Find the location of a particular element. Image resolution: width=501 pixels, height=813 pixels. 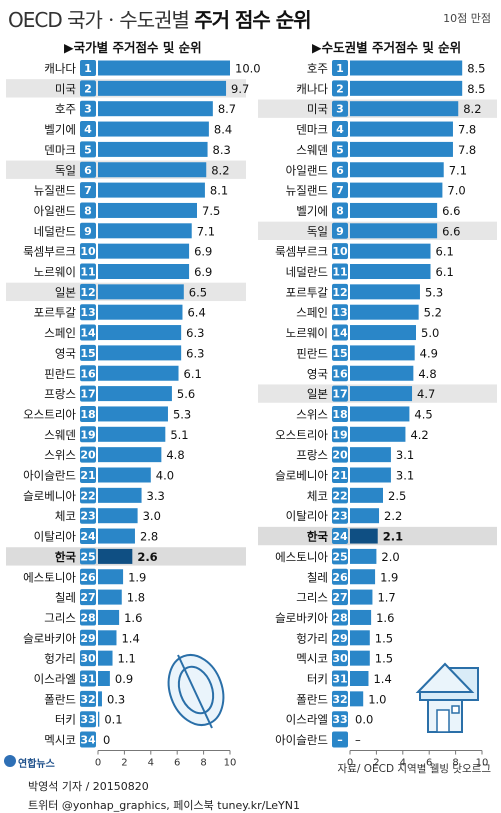

value-label: 0.3 is located at coordinates (116, 699).